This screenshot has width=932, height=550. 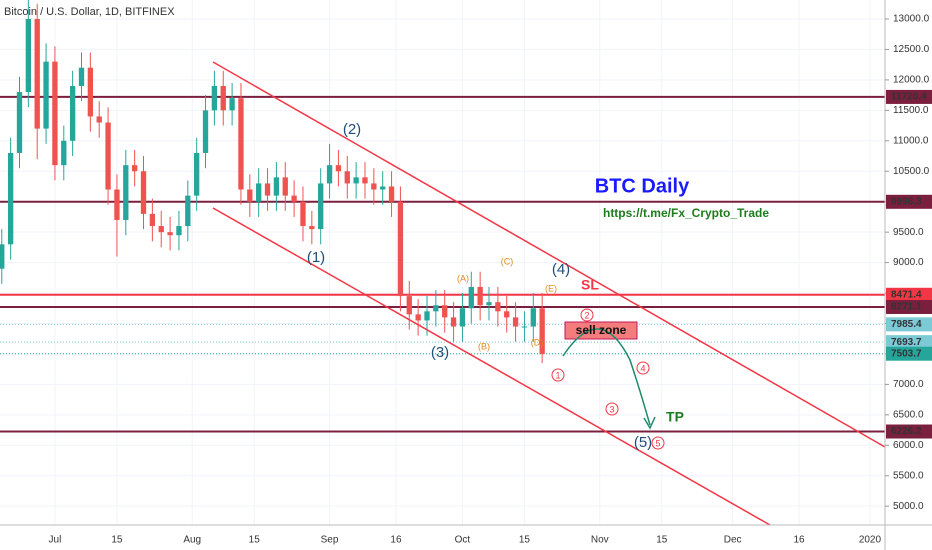 I want to click on y-tick-label: 9500.0, so click(x=908, y=232).